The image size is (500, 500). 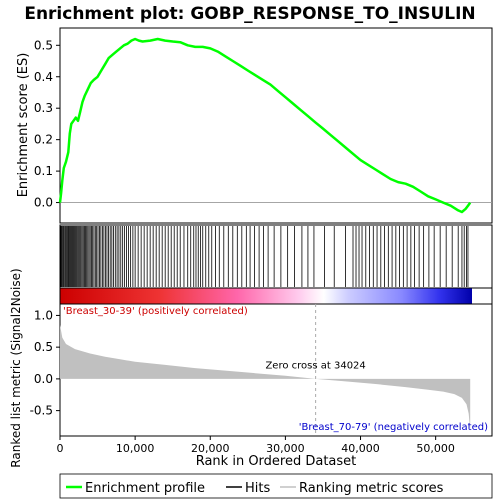 What do you see at coordinates (43, 140) in the screenshot?
I see `es-y-tick-label: 0.2` at bounding box center [43, 140].